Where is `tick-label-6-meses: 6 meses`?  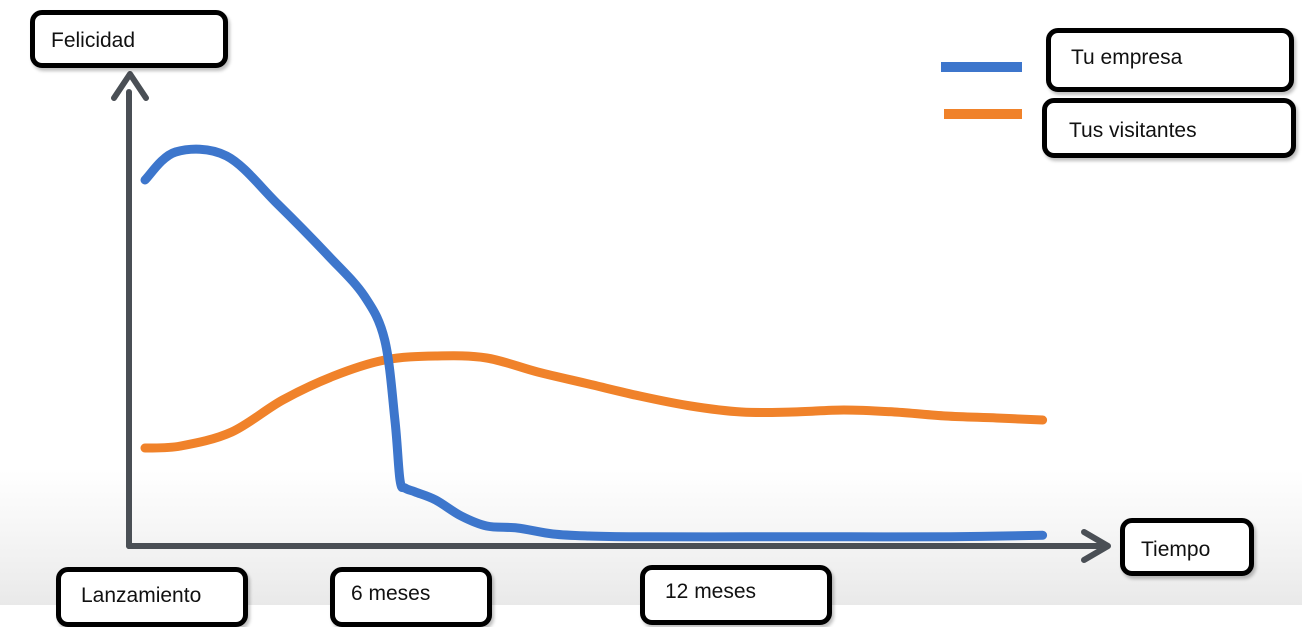 tick-label-6-meses: 6 meses is located at coordinates (411, 597).